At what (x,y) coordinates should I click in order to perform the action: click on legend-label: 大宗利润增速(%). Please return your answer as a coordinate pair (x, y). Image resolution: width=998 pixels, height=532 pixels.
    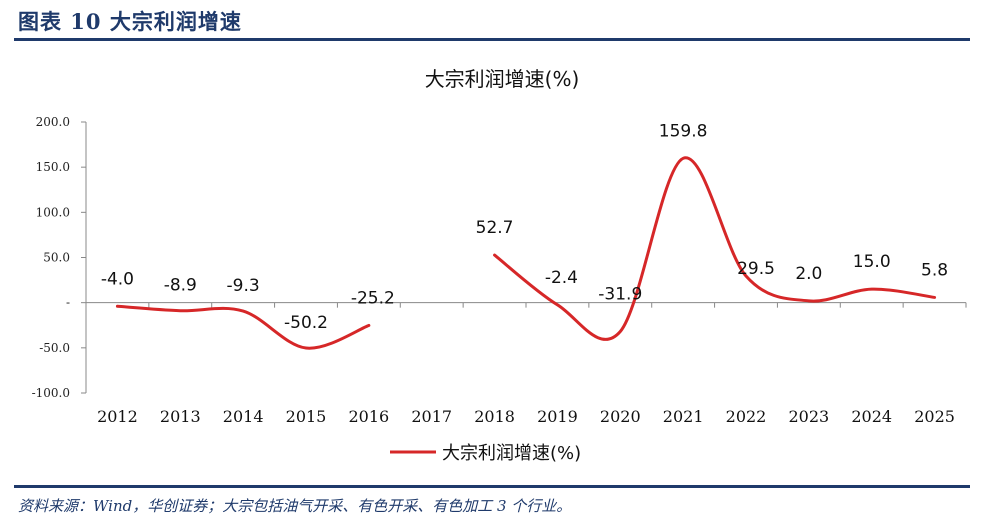
    Looking at the image, I should click on (511, 453).